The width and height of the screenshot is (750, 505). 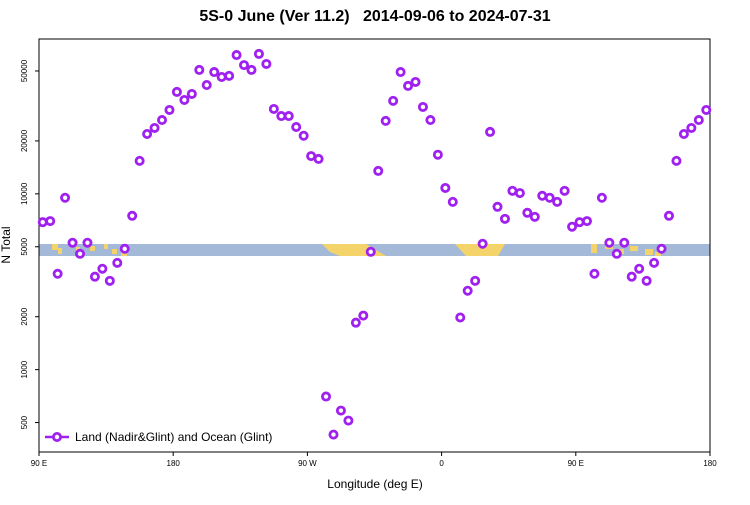 I want to click on y-tick-label: 5000, so click(x=24, y=246).